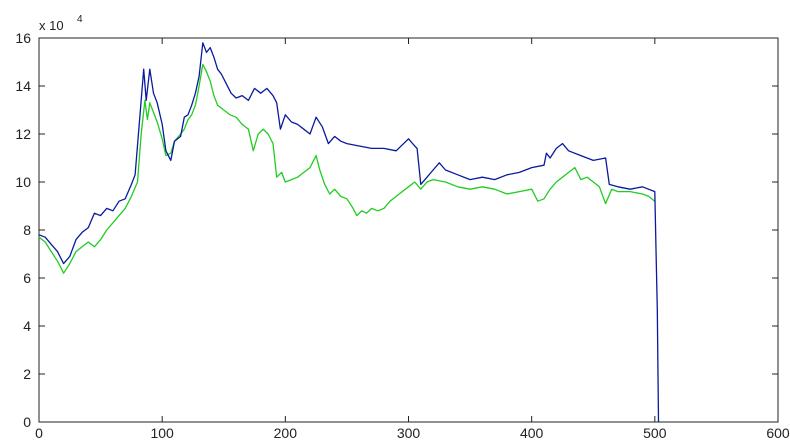 Image resolution: width=790 pixels, height=442 pixels. Describe the element at coordinates (27, 374) in the screenshot. I see `y-tick-label: 2` at that location.